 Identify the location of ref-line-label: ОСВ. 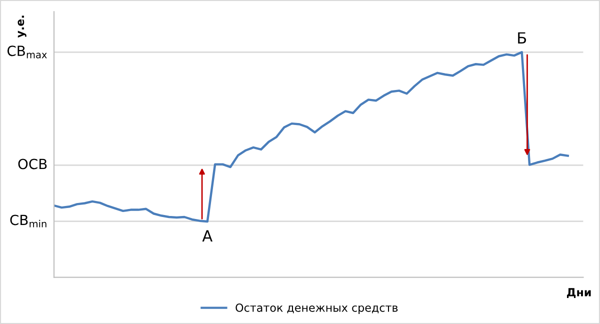
(32, 164).